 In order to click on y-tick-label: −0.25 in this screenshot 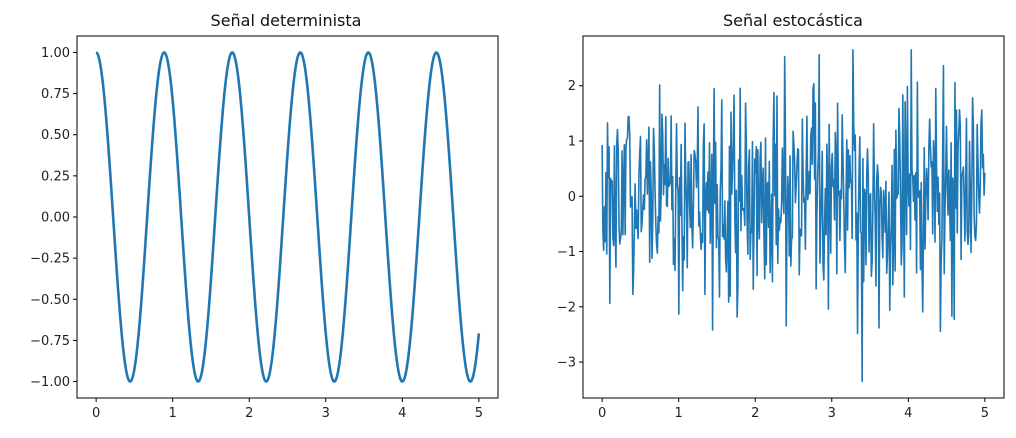, I will do `click(50, 259)`.